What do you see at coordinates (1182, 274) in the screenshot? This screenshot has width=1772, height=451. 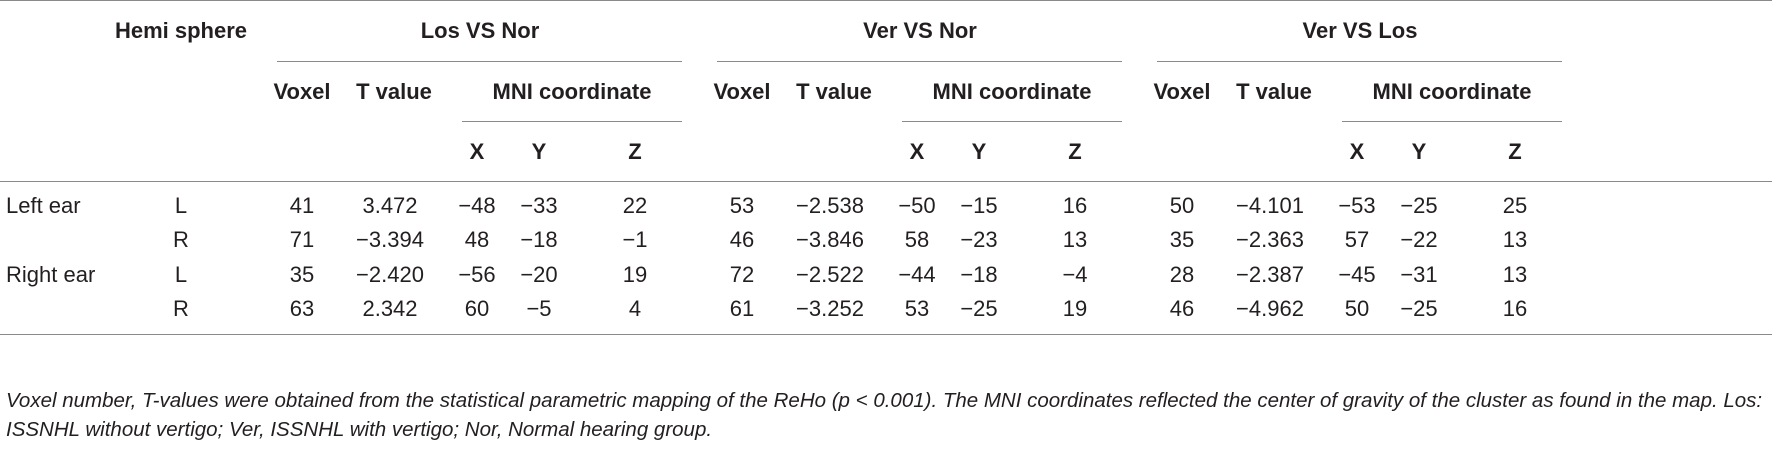 I see `value-cell: 28` at bounding box center [1182, 274].